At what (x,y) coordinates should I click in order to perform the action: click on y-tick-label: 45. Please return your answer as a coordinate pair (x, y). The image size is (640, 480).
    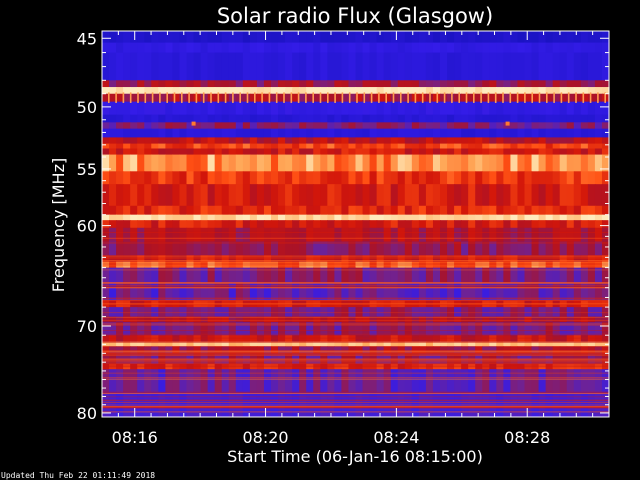
    Looking at the image, I should click on (87, 38).